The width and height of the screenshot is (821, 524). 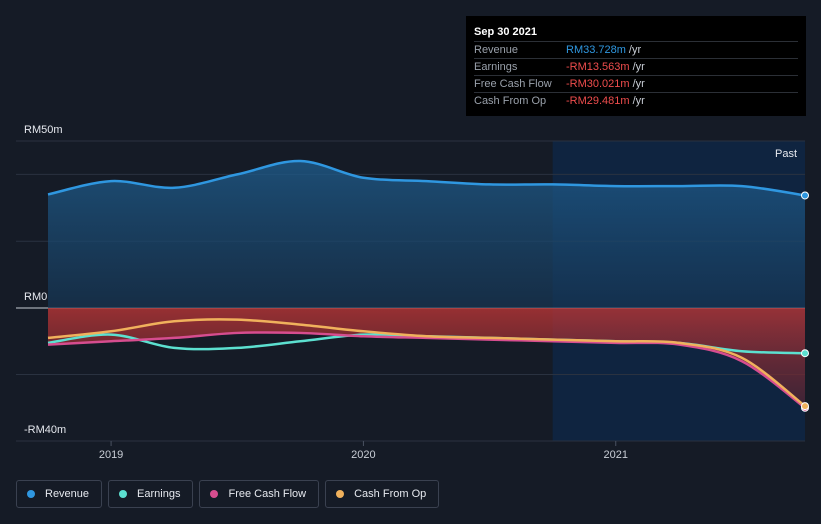 What do you see at coordinates (510, 101) in the screenshot?
I see `tooltip-label: Cash From Op` at bounding box center [510, 101].